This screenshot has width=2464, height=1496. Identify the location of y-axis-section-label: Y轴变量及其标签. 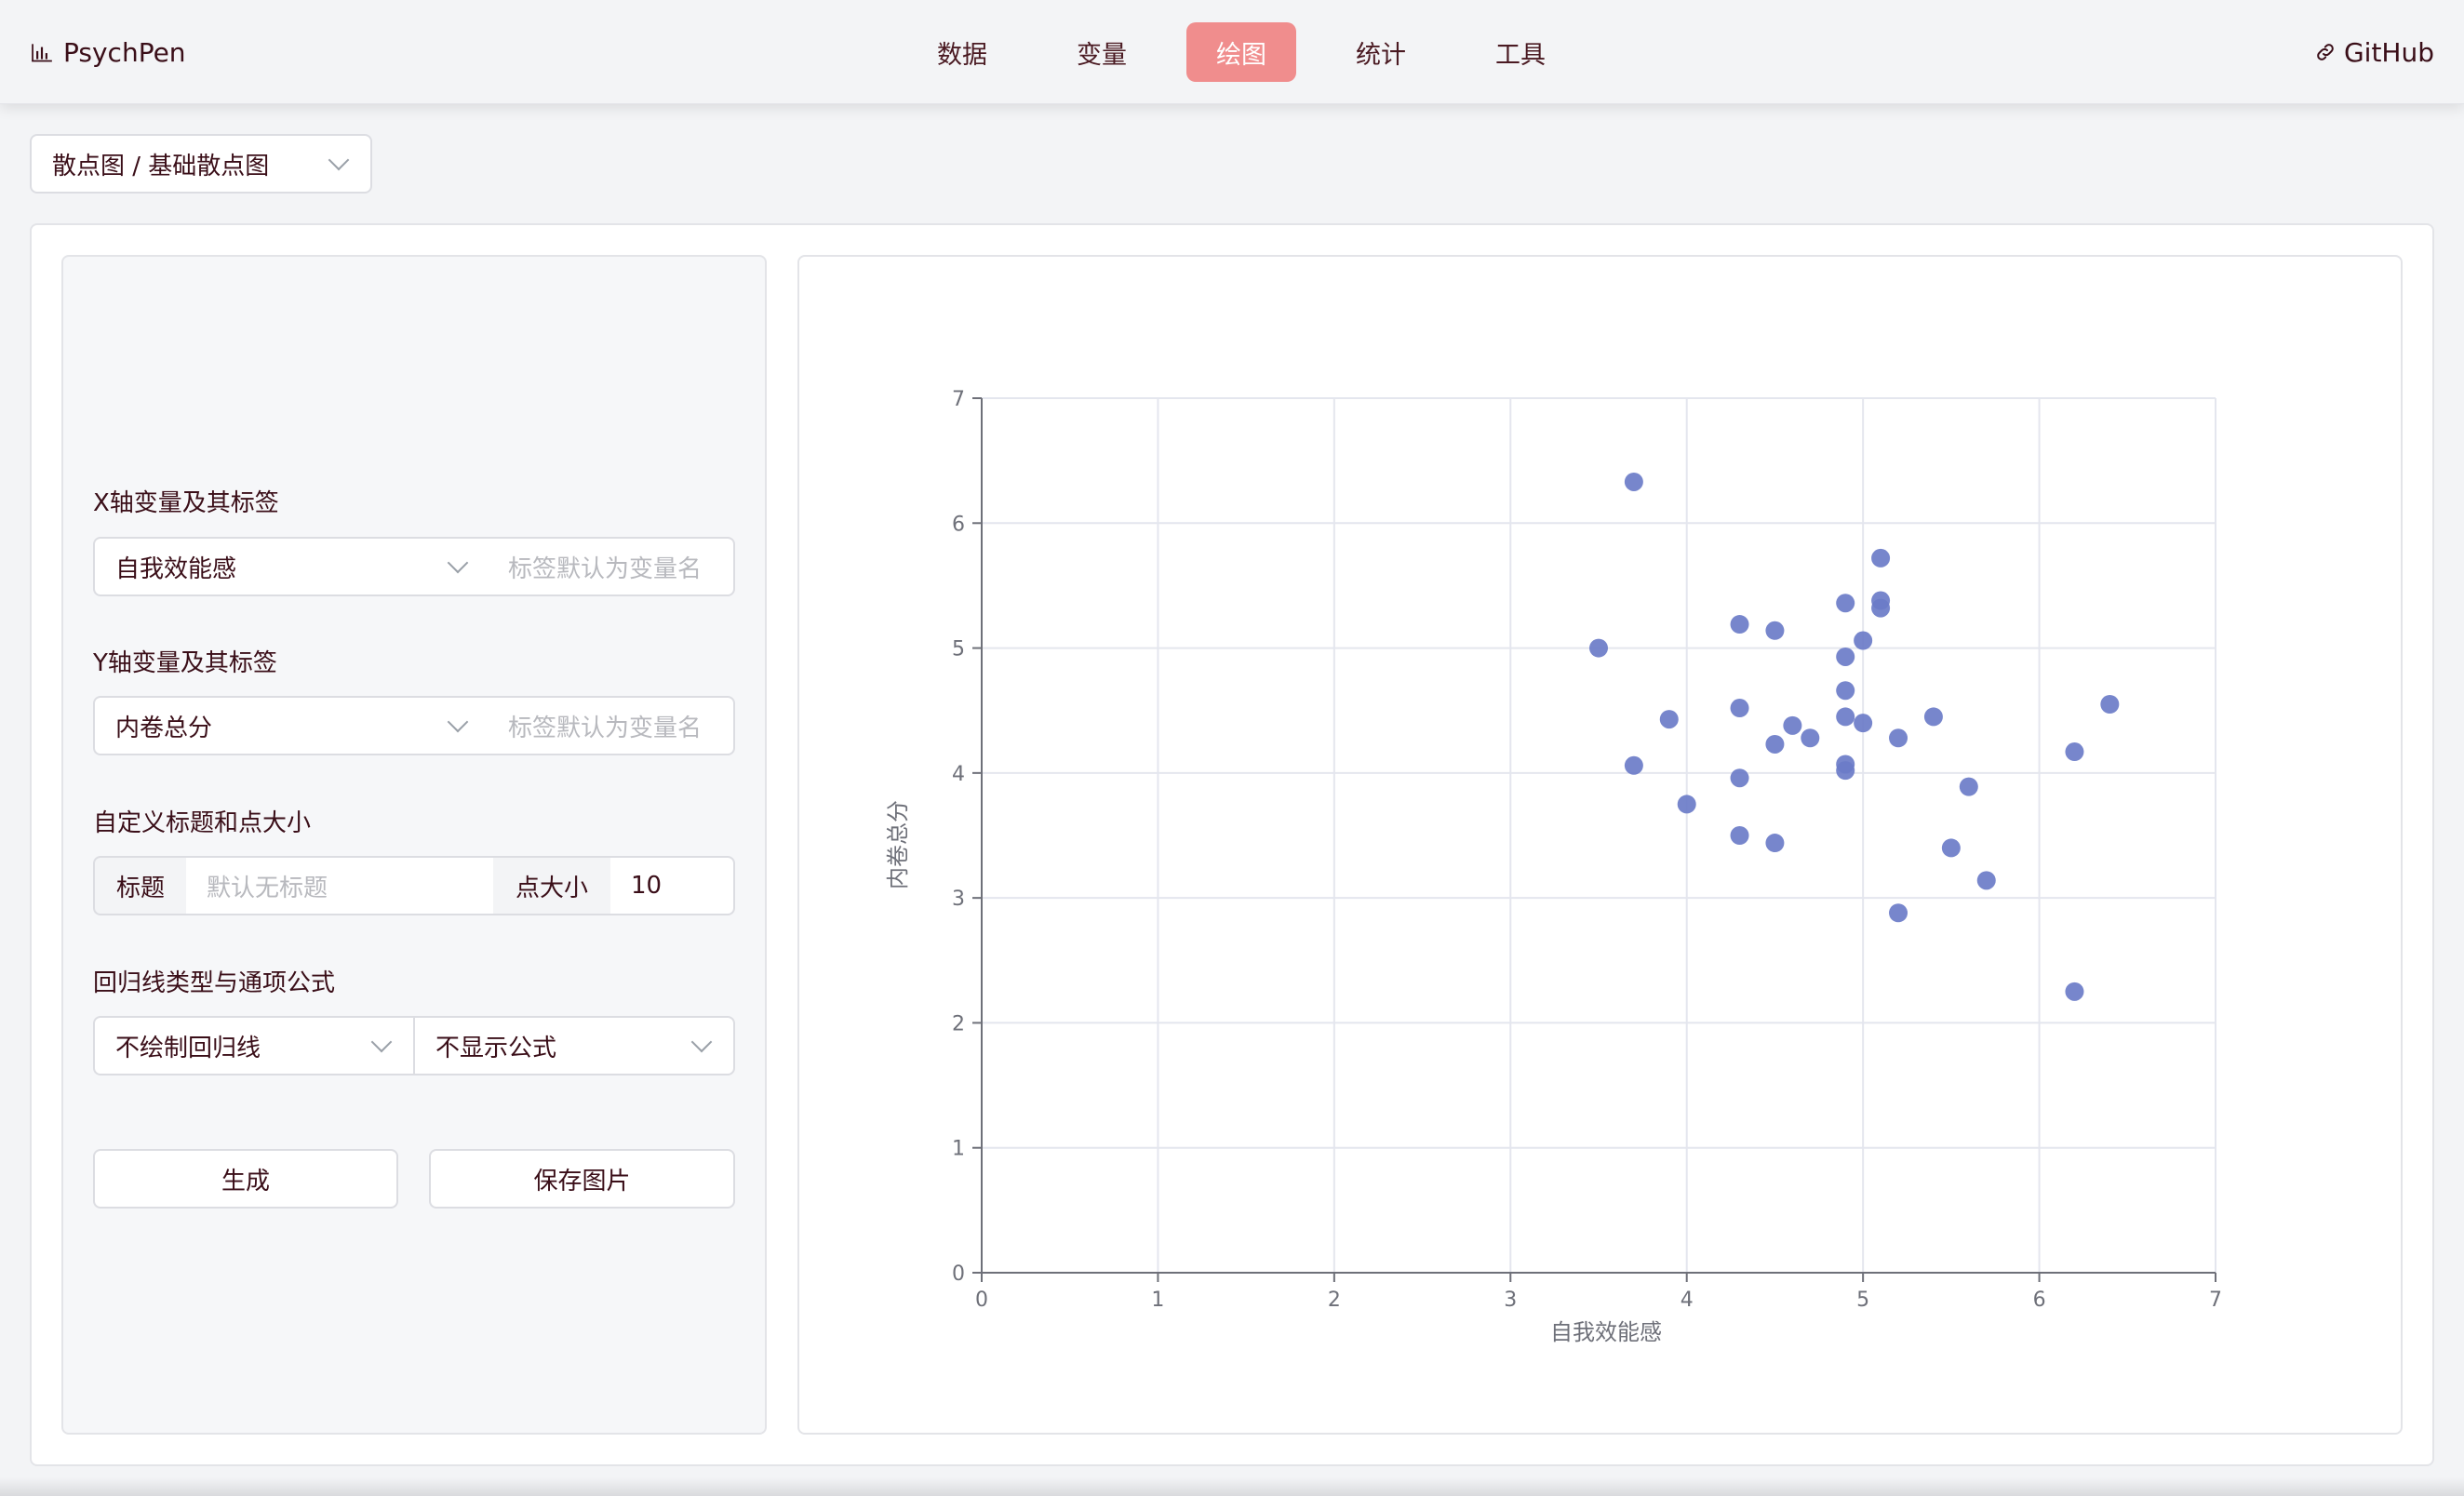
(185, 663).